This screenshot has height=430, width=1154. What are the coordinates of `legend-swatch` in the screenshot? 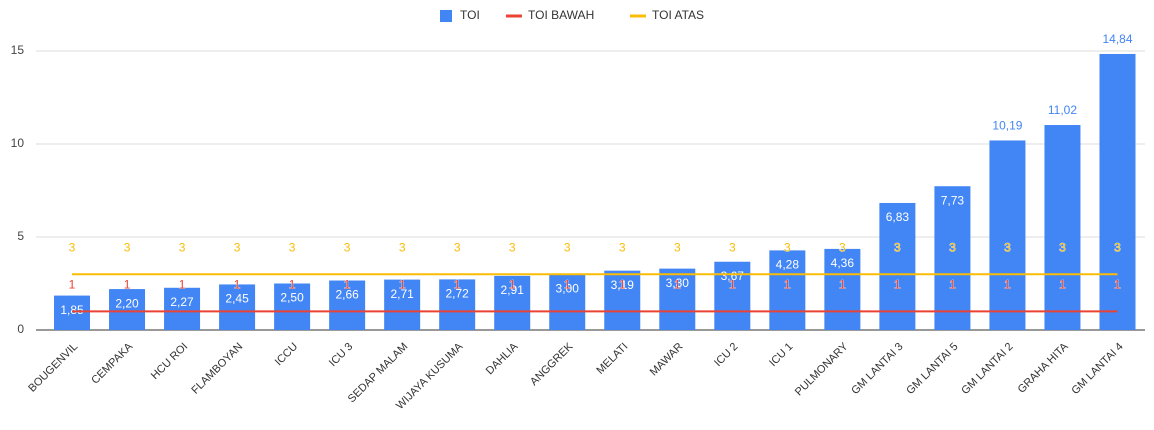 It's located at (446, 16).